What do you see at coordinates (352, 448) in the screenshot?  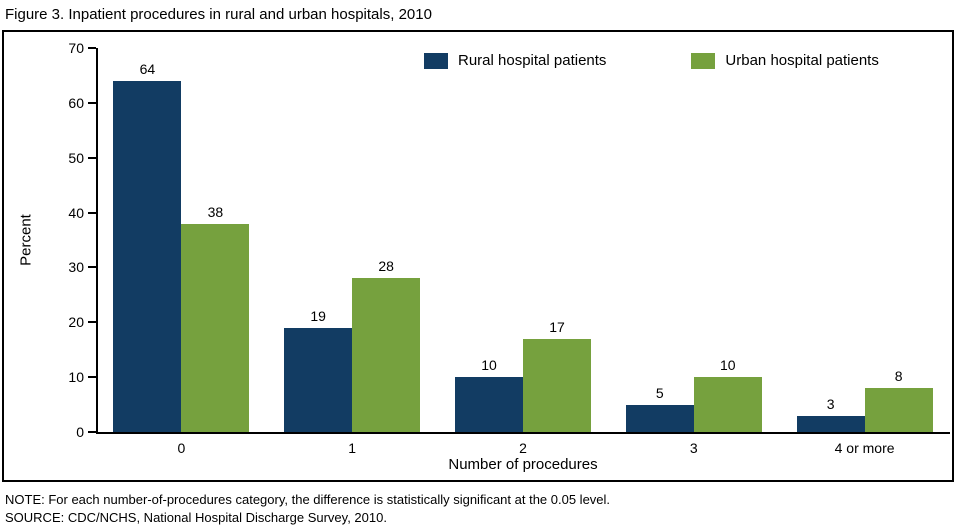 I see `x-category-label: 1` at bounding box center [352, 448].